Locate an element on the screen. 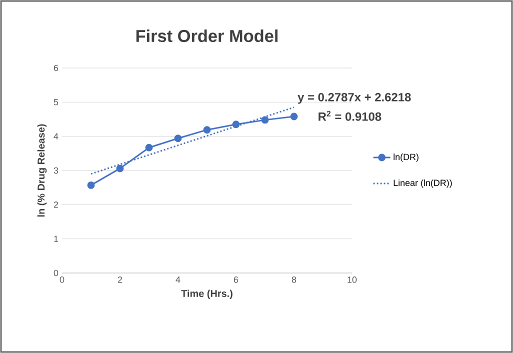 Image resolution: width=513 pixels, height=353 pixels. x-tick-label: 0 is located at coordinates (62, 279).